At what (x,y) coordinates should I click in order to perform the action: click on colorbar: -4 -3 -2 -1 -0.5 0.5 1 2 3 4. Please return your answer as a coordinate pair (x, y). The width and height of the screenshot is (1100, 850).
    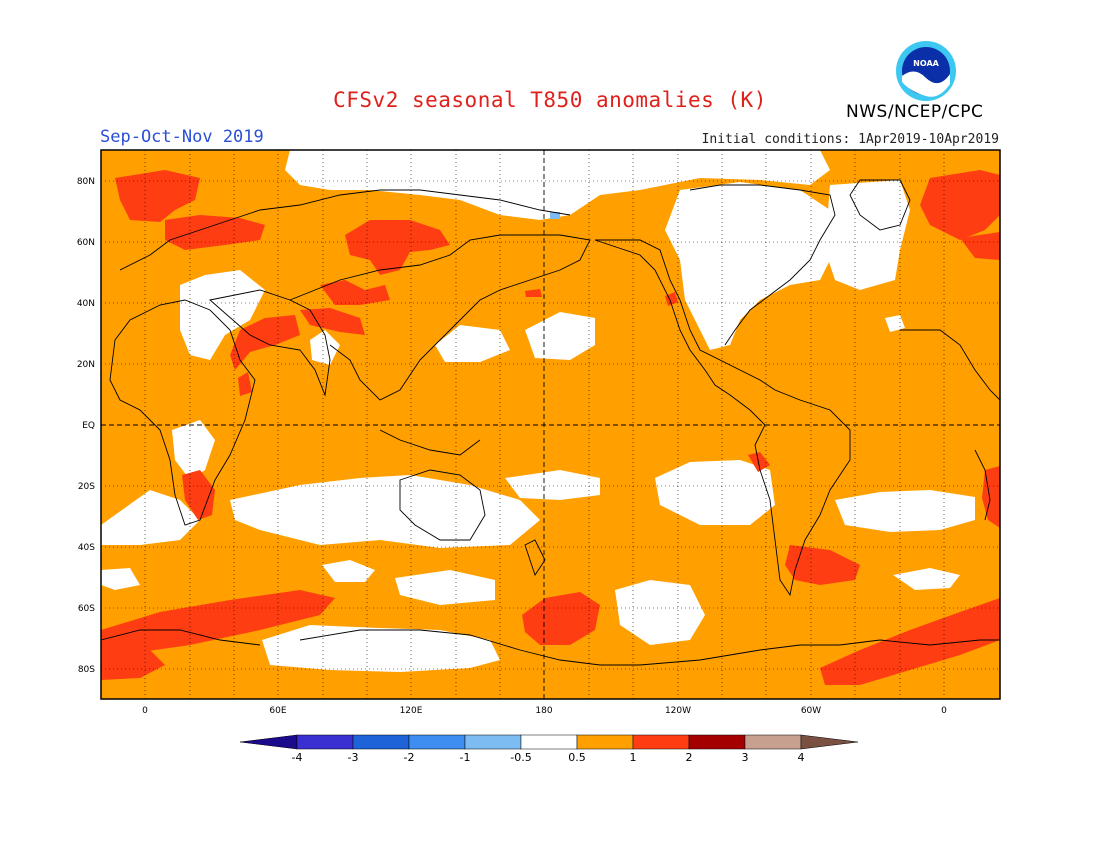
    Looking at the image, I should click on (549, 749).